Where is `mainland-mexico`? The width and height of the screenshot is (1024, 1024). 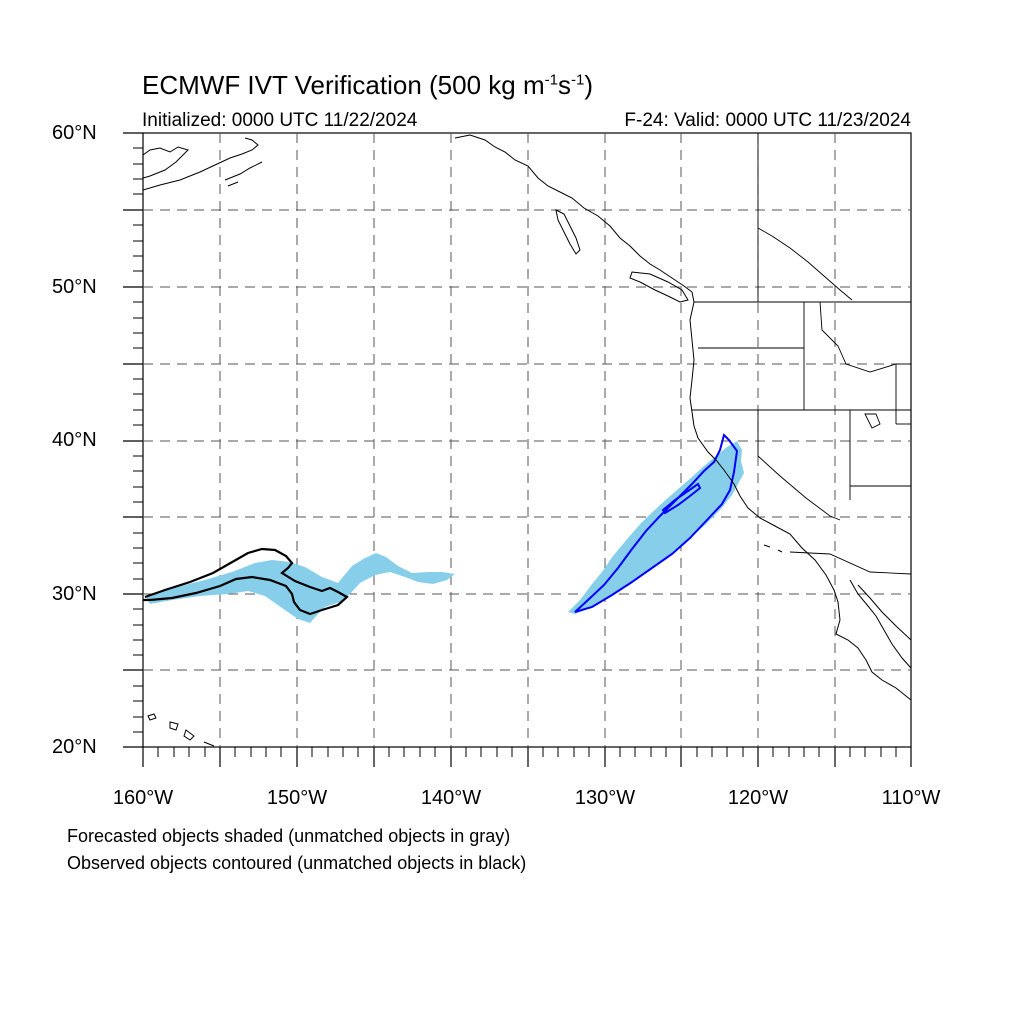
mainland-mexico is located at coordinates (884, 612).